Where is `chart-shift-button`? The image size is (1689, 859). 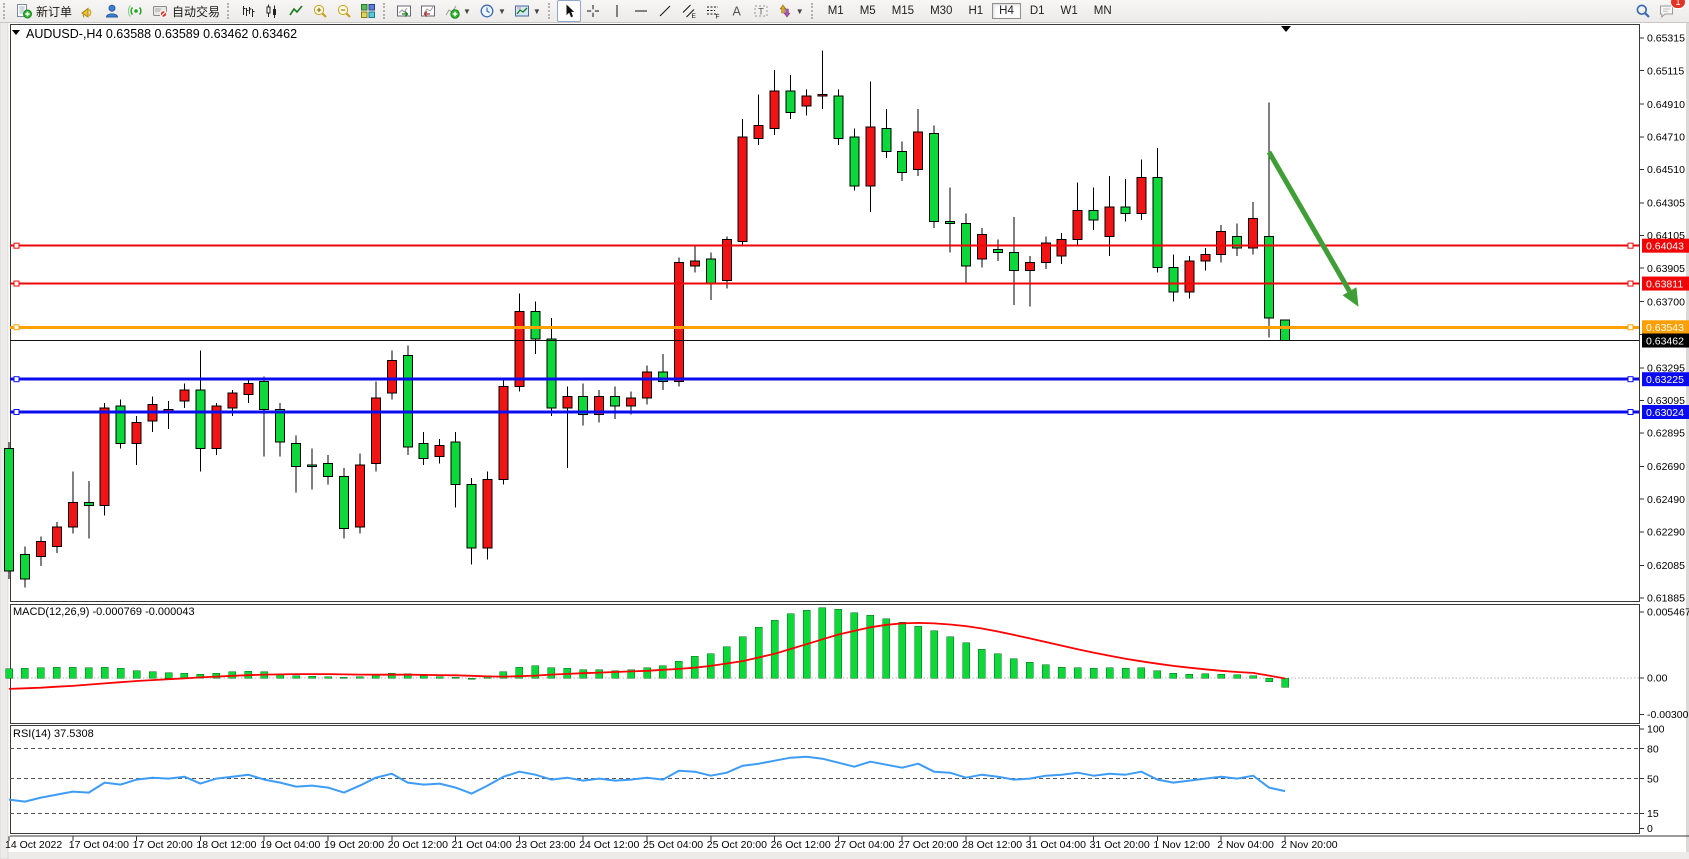 chart-shift-button is located at coordinates (428, 11).